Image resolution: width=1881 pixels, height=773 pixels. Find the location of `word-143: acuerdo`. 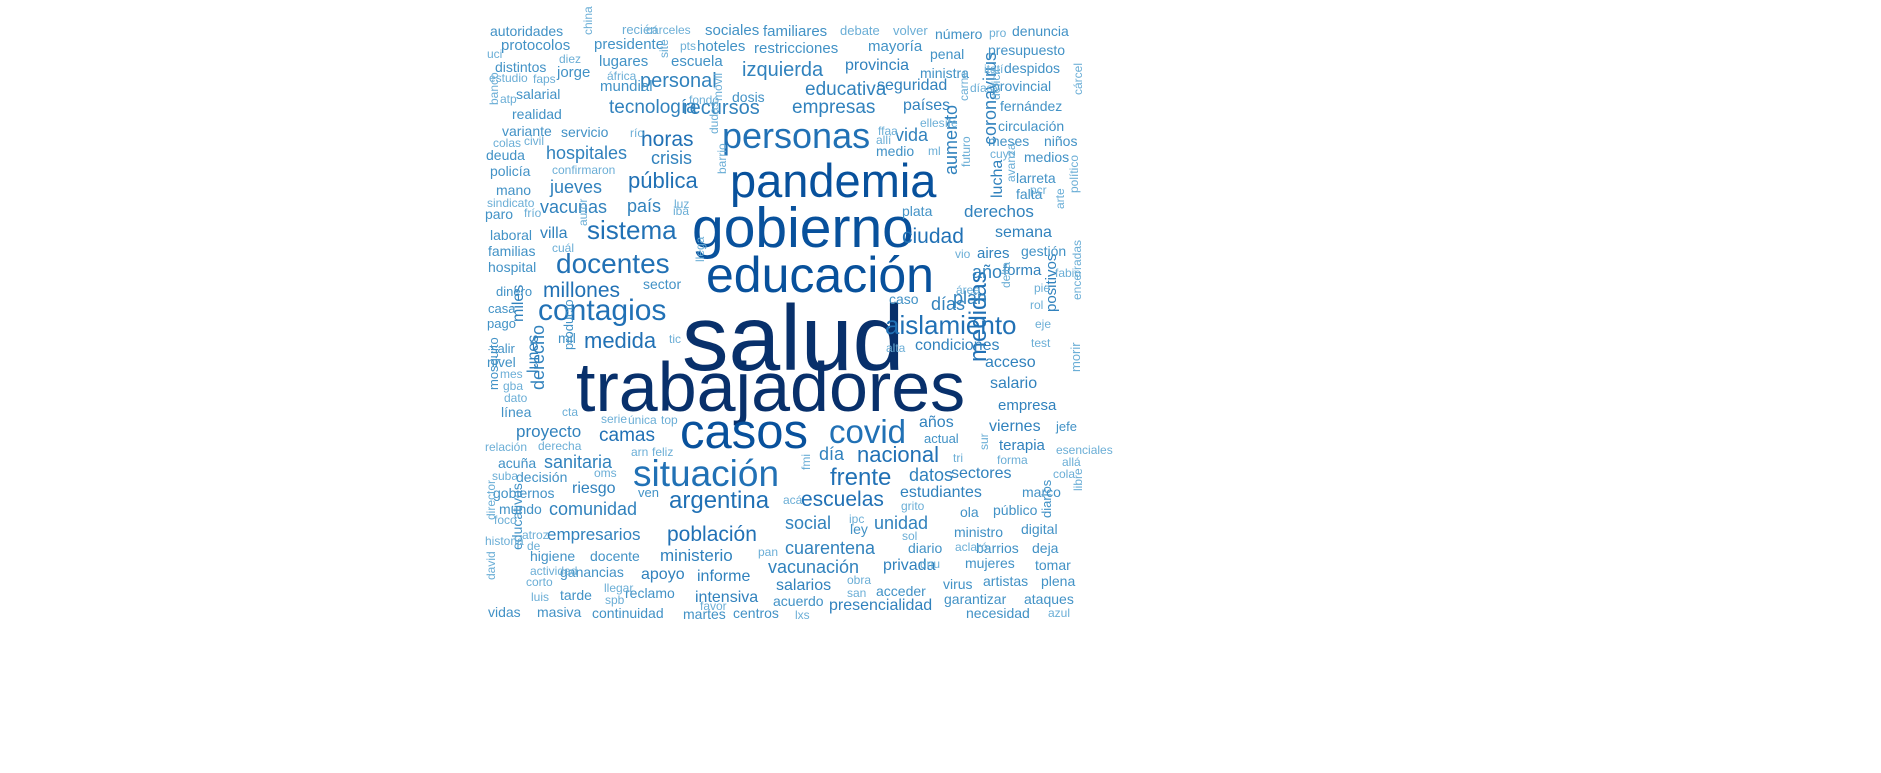

word-143: acuerdo is located at coordinates (798, 601).